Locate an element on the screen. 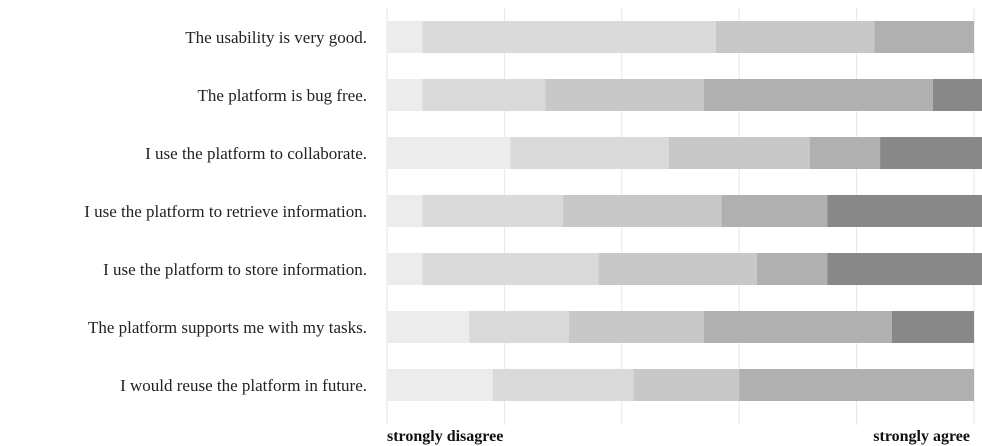 This screenshot has height=446, width=982. bar-segment-row4-level3 is located at coordinates (642, 211).